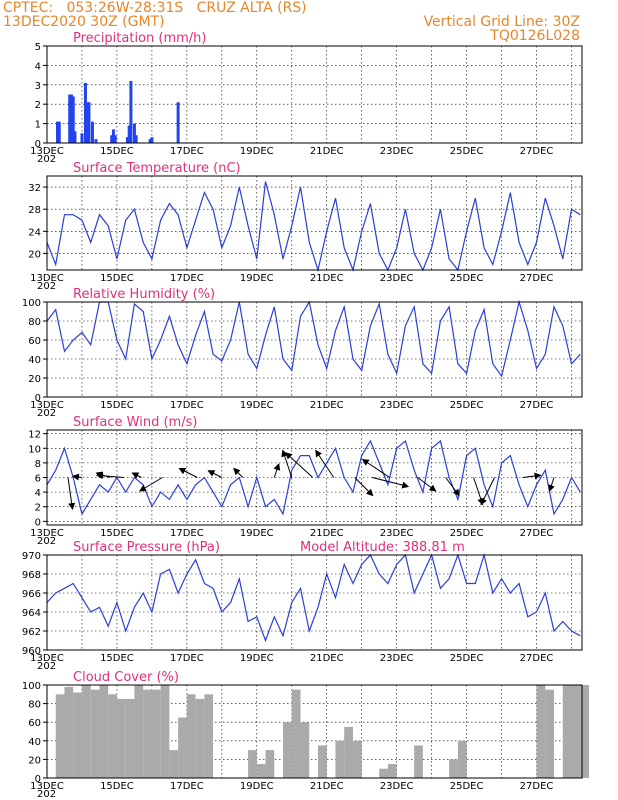  What do you see at coordinates (47, 278) in the screenshot?
I see `x-tick-label: 13DEC` at bounding box center [47, 278].